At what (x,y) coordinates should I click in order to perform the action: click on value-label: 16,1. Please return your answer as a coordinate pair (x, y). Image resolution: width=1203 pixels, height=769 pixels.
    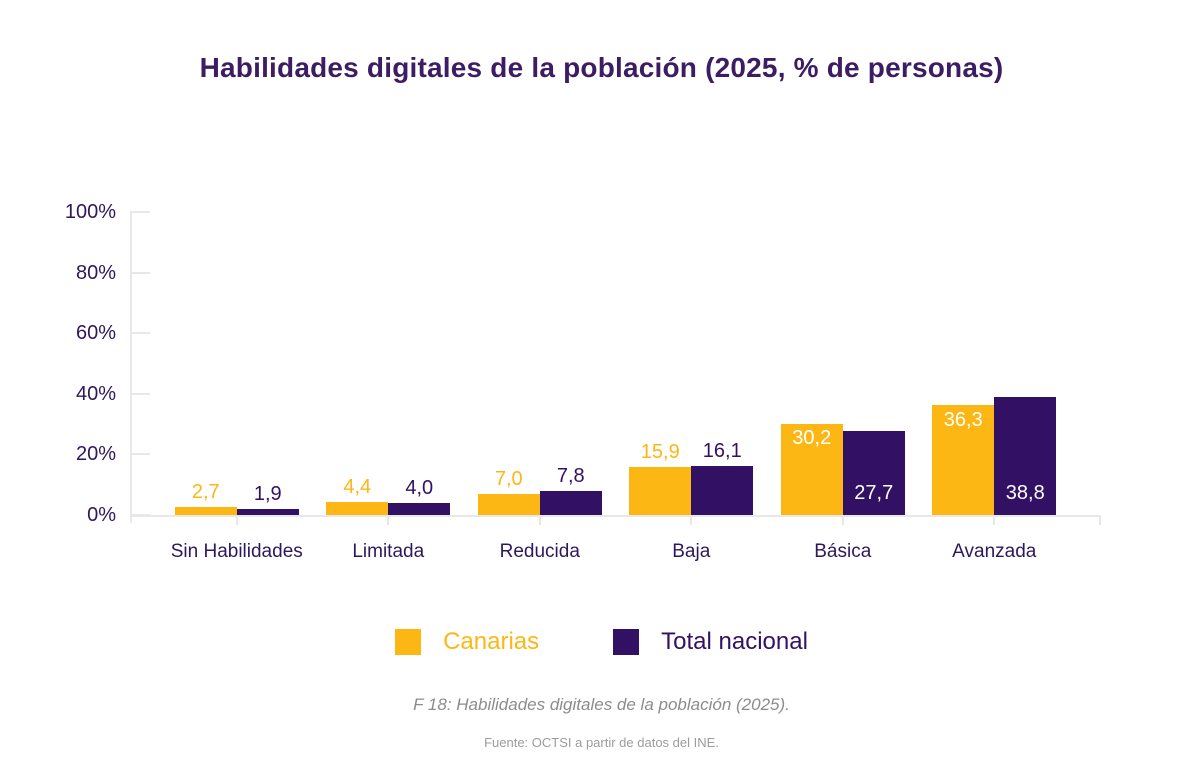
    Looking at the image, I should click on (722, 451).